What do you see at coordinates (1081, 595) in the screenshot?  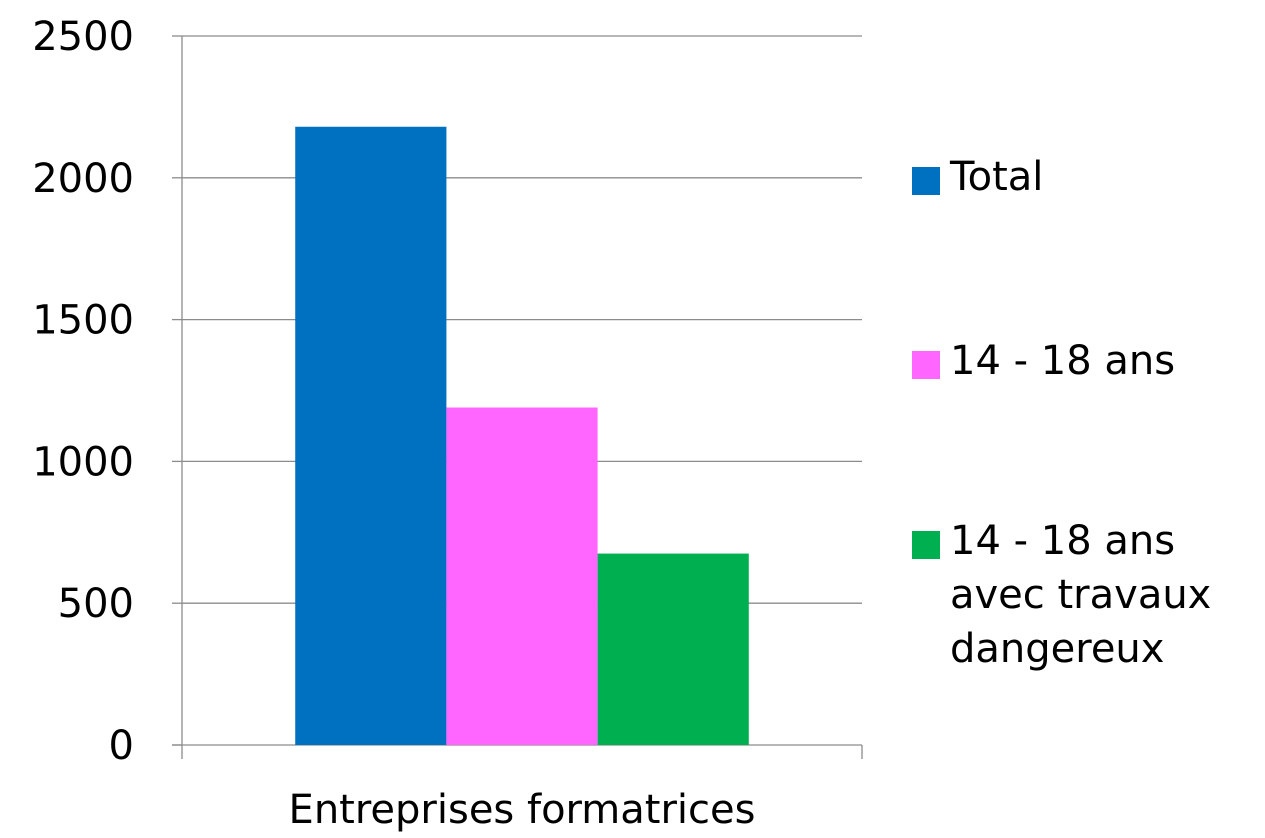 I see `legend-label-14-18-dangerous: 14 - 18 ans avec travaux dangereux` at bounding box center [1081, 595].